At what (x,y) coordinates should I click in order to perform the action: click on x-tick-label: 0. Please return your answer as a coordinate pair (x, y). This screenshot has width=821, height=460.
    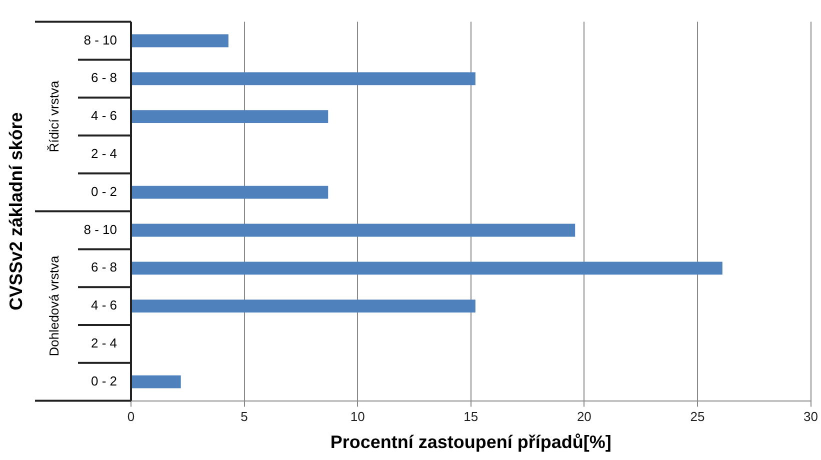
    Looking at the image, I should click on (131, 416).